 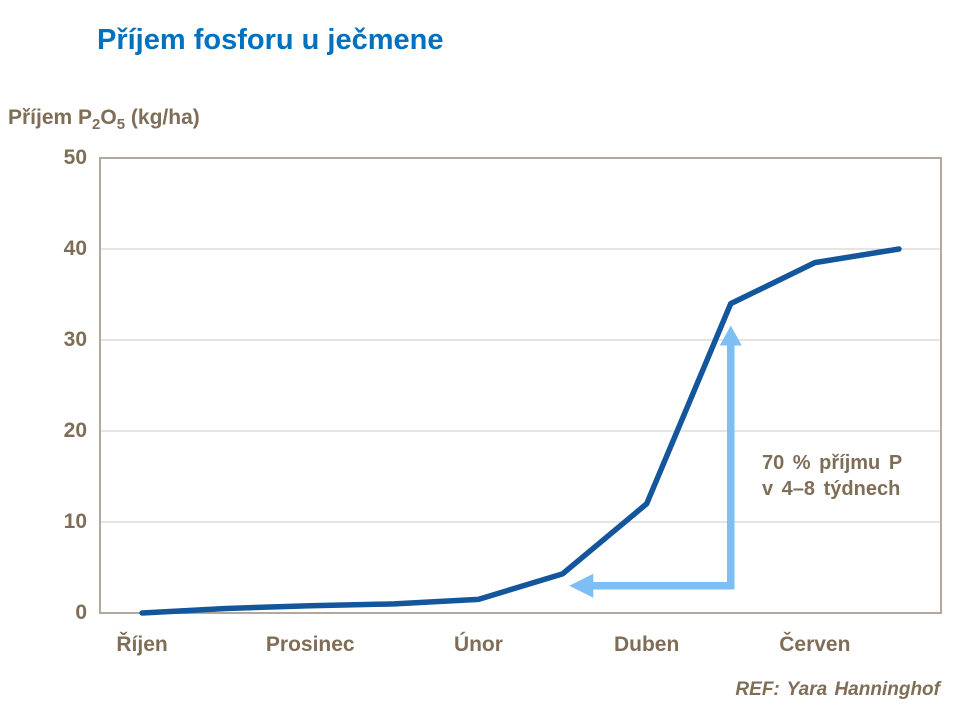 I want to click on y-axis-title-sub5: 5, so click(x=121, y=125).